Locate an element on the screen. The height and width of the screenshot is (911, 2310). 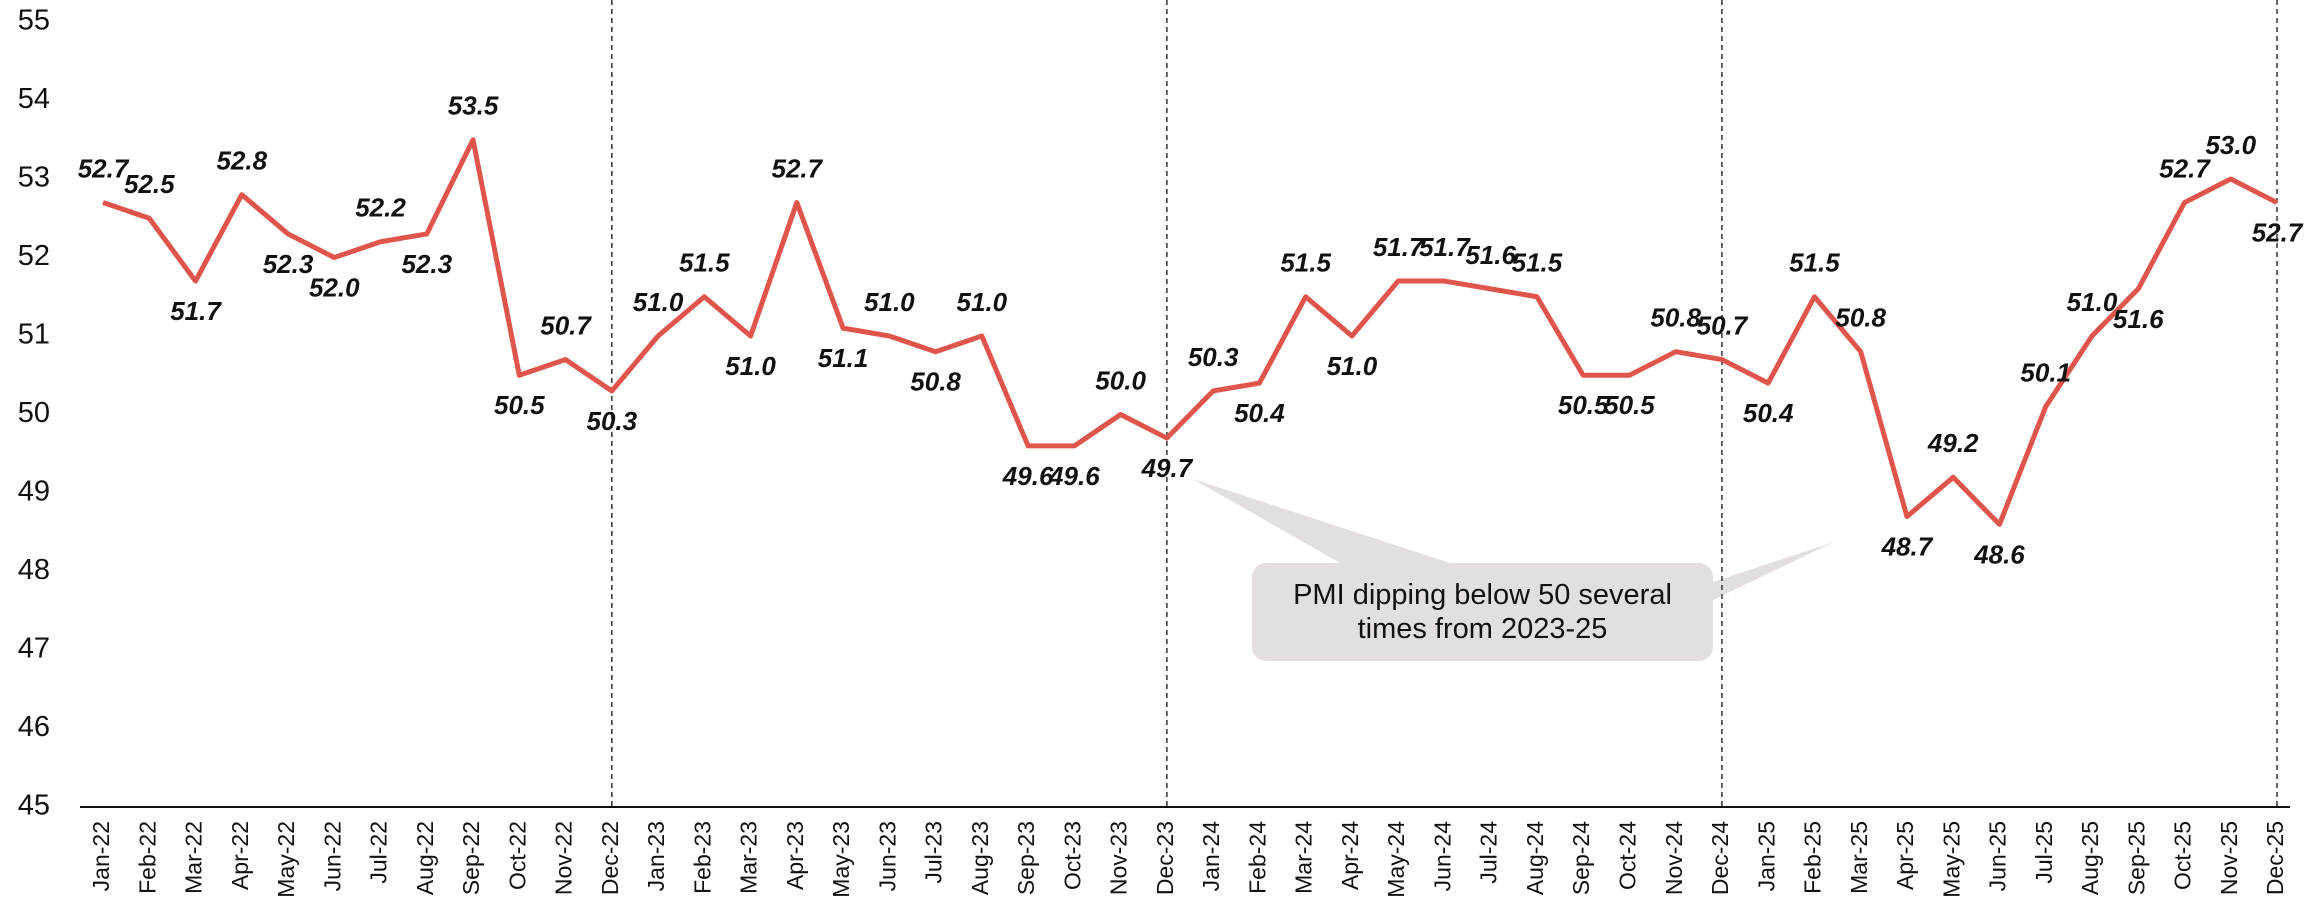
x-tick-label: Nov-25 is located at coordinates (2229, 858).